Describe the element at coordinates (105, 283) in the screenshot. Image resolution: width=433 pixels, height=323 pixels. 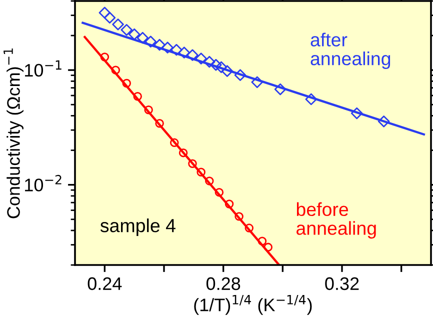
I see `x-tick-label: 0.24` at that location.